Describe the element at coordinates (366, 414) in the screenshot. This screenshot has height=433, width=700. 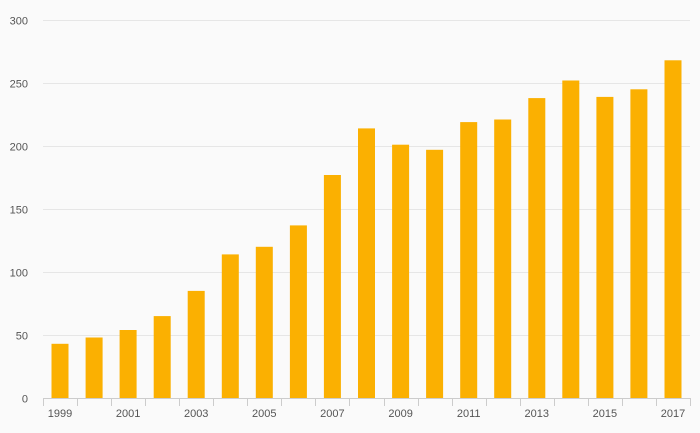
I see `x-axis-tick-labels: 1999 2001 2003 2005 2007 2009 2011 2013 2015 2017` at that location.